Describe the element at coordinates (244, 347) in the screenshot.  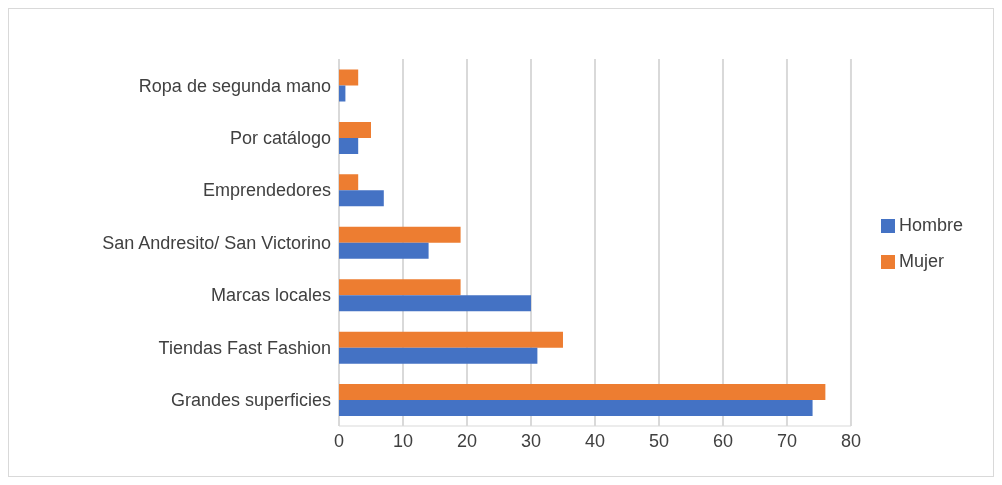
I see `y-tick-label: Tiendas Fast Fashion` at that location.